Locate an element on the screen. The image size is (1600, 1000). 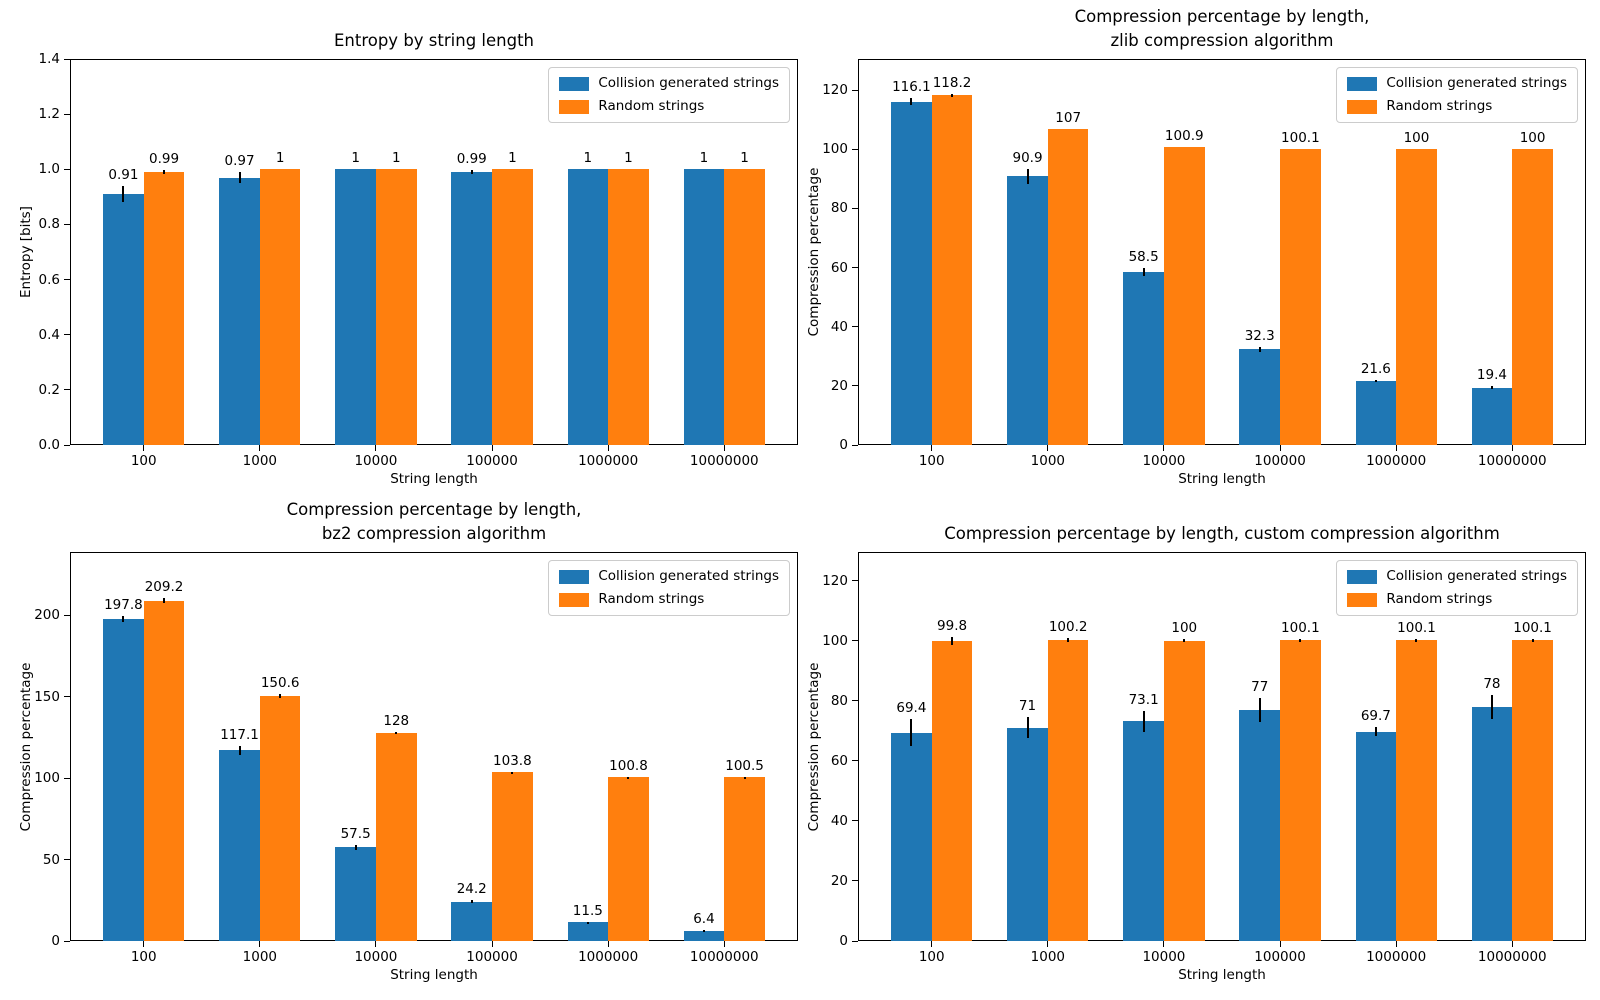
y-tick-label: 20 is located at coordinates (839, 880).